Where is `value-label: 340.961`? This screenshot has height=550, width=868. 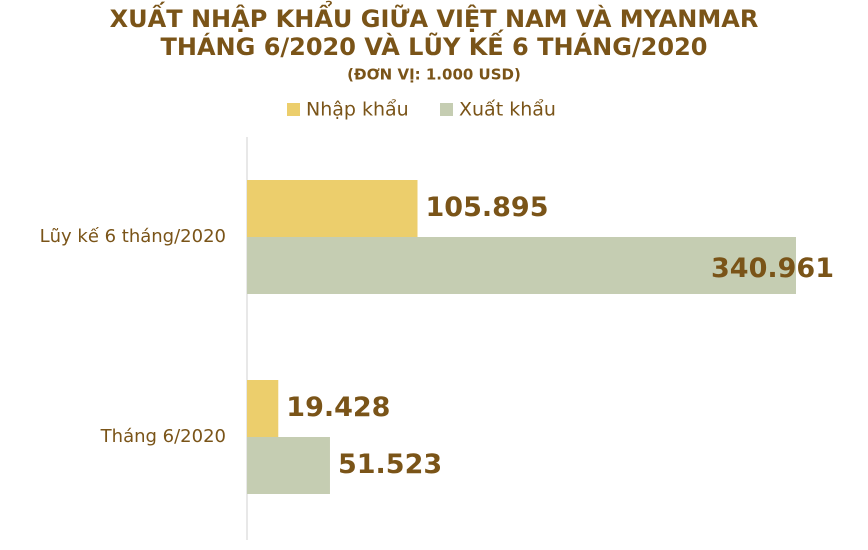
value-label: 340.961 is located at coordinates (772, 268).